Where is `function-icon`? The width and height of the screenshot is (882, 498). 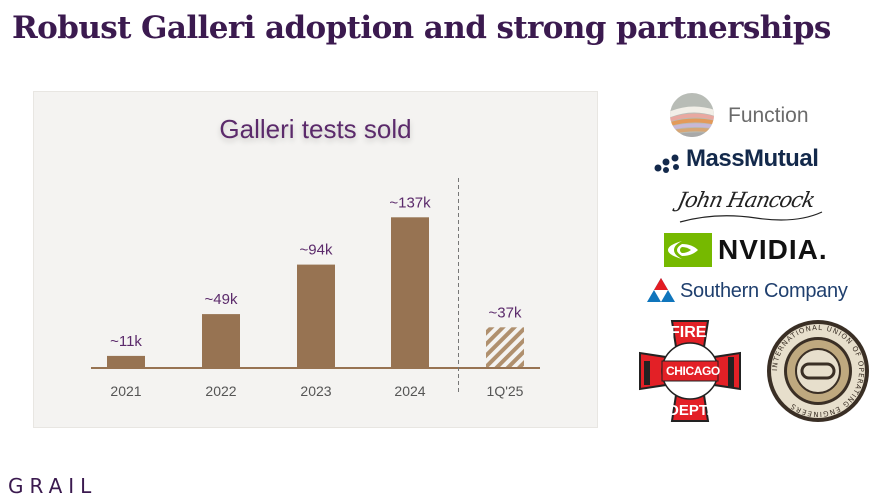 function-icon is located at coordinates (692, 115).